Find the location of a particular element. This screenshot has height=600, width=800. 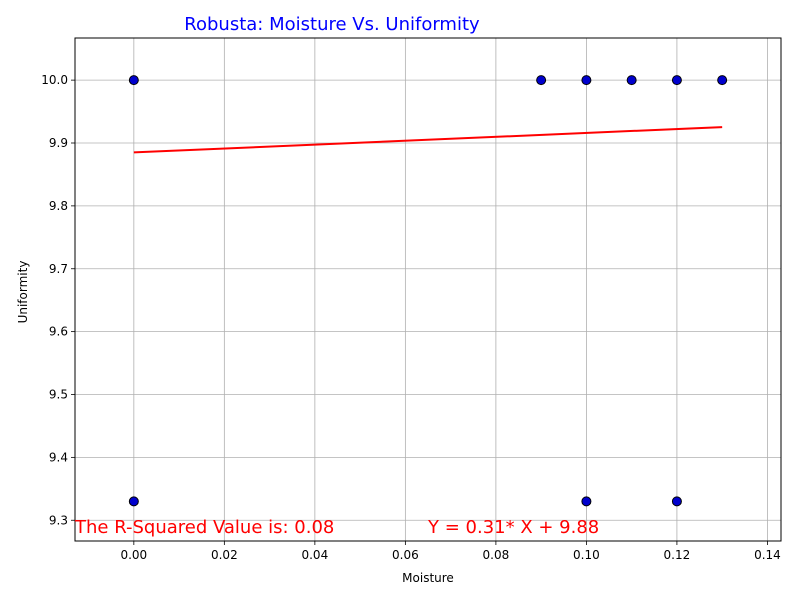

x-tick-label: 0.00 is located at coordinates (133, 555).